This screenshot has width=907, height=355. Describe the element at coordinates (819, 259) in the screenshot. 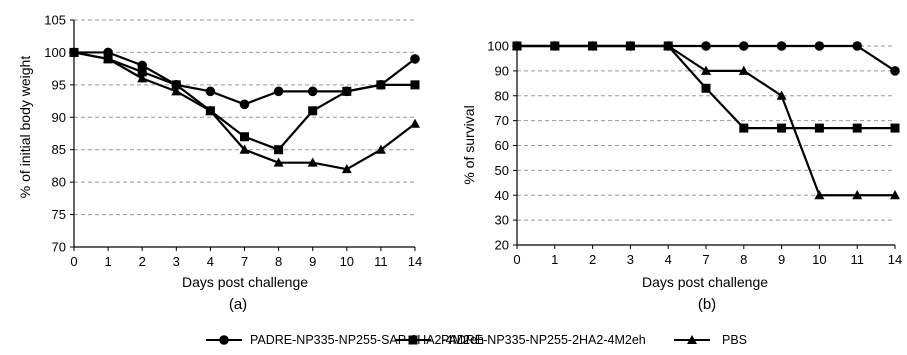

I see `chart-b-xtick-label: 10` at that location.